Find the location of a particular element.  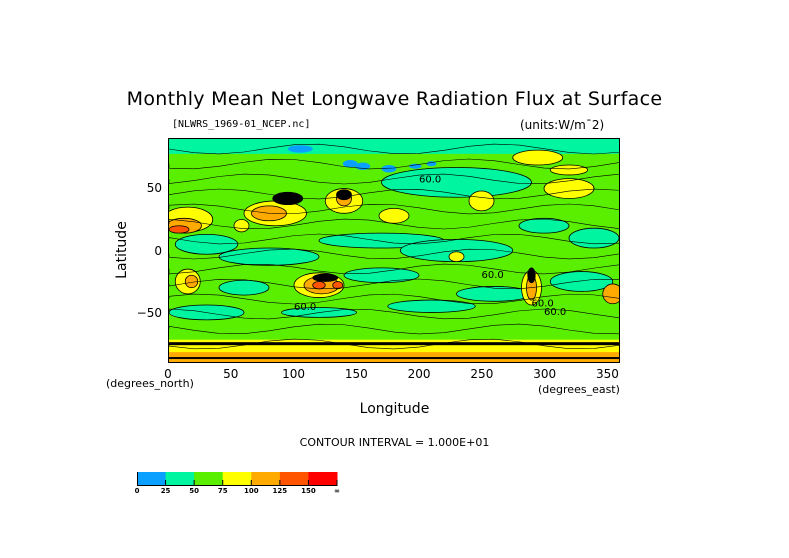

x-tick-label: 250 is located at coordinates (482, 374).